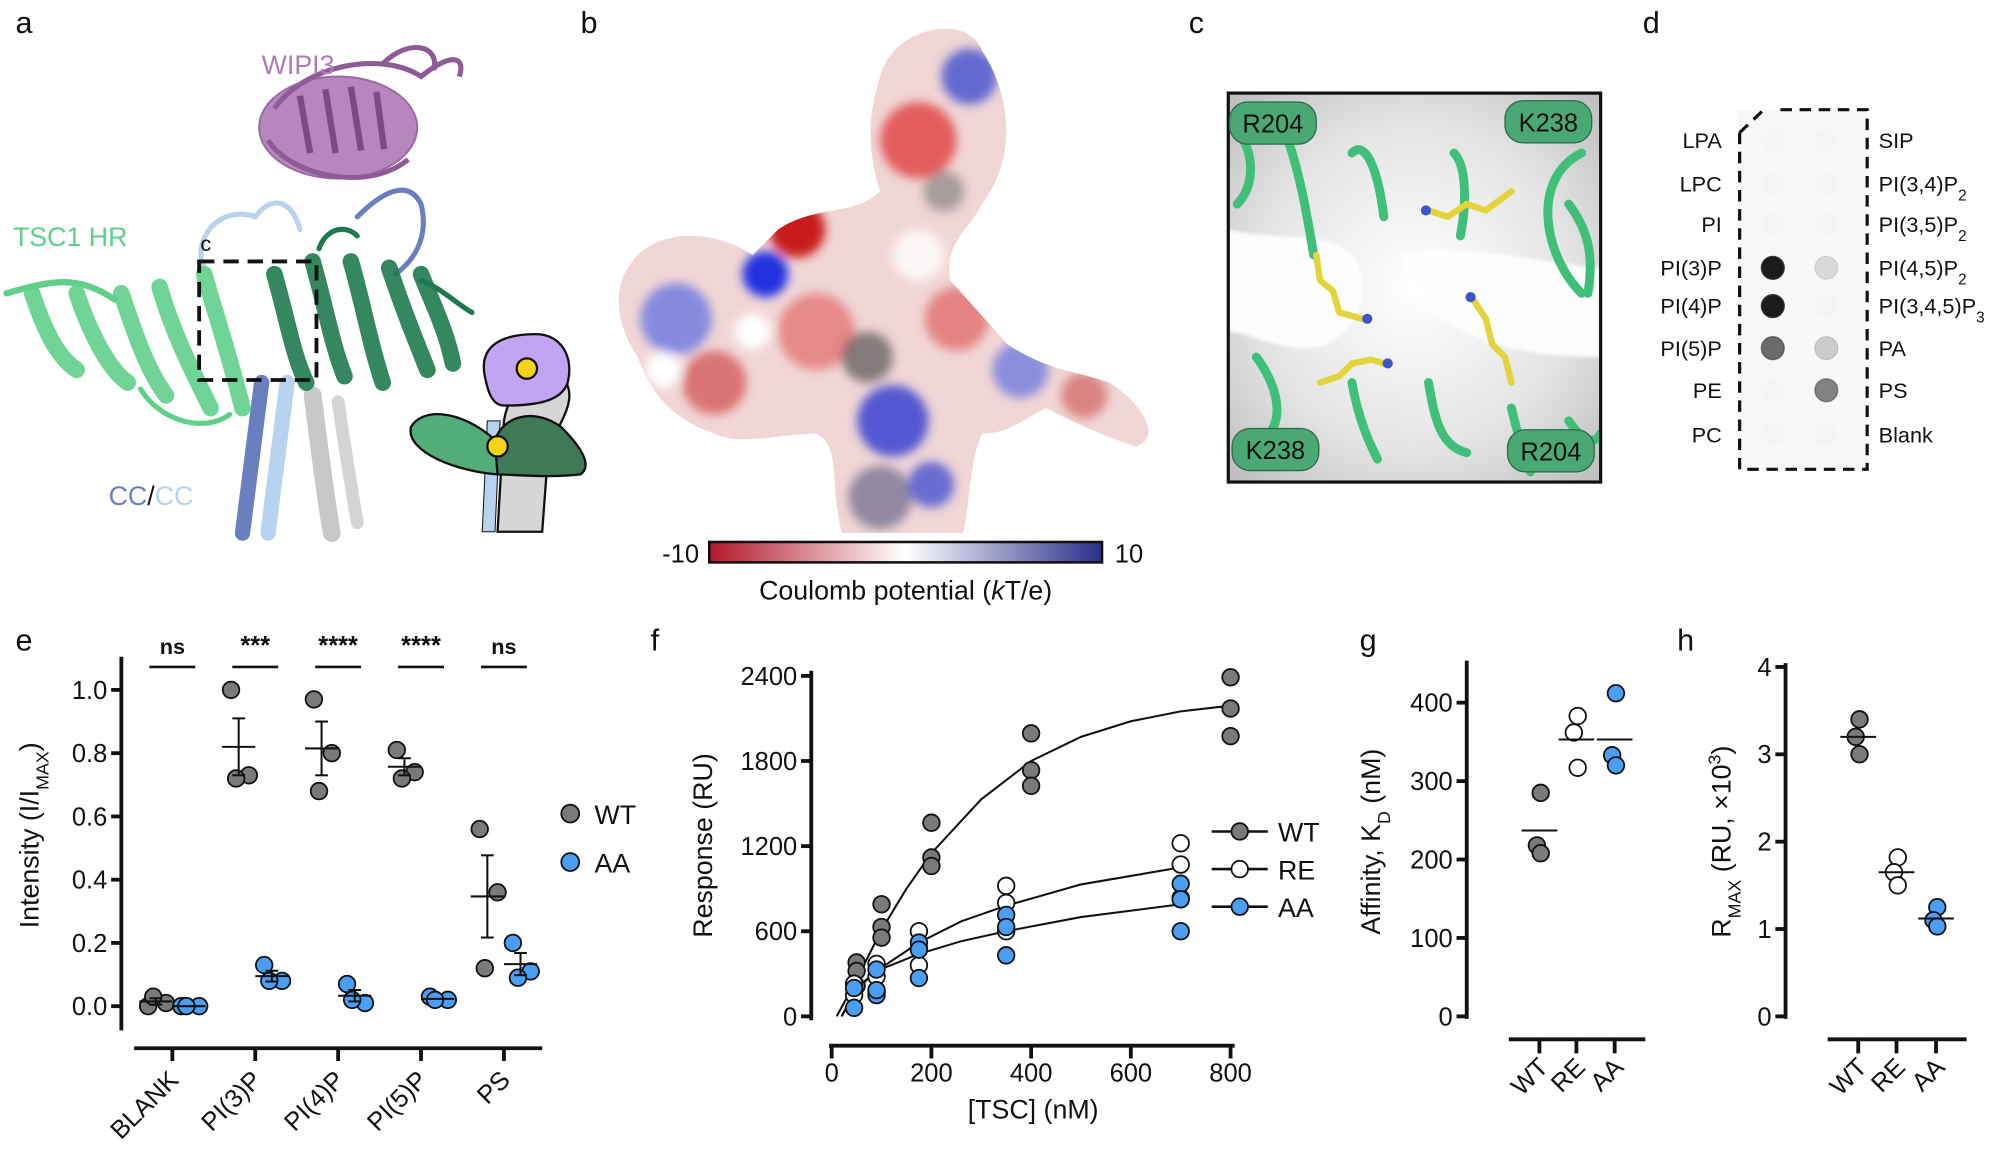 The width and height of the screenshot is (2000, 1149). What do you see at coordinates (1368, 640) in the screenshot?
I see `panel-label-g: g` at bounding box center [1368, 640].